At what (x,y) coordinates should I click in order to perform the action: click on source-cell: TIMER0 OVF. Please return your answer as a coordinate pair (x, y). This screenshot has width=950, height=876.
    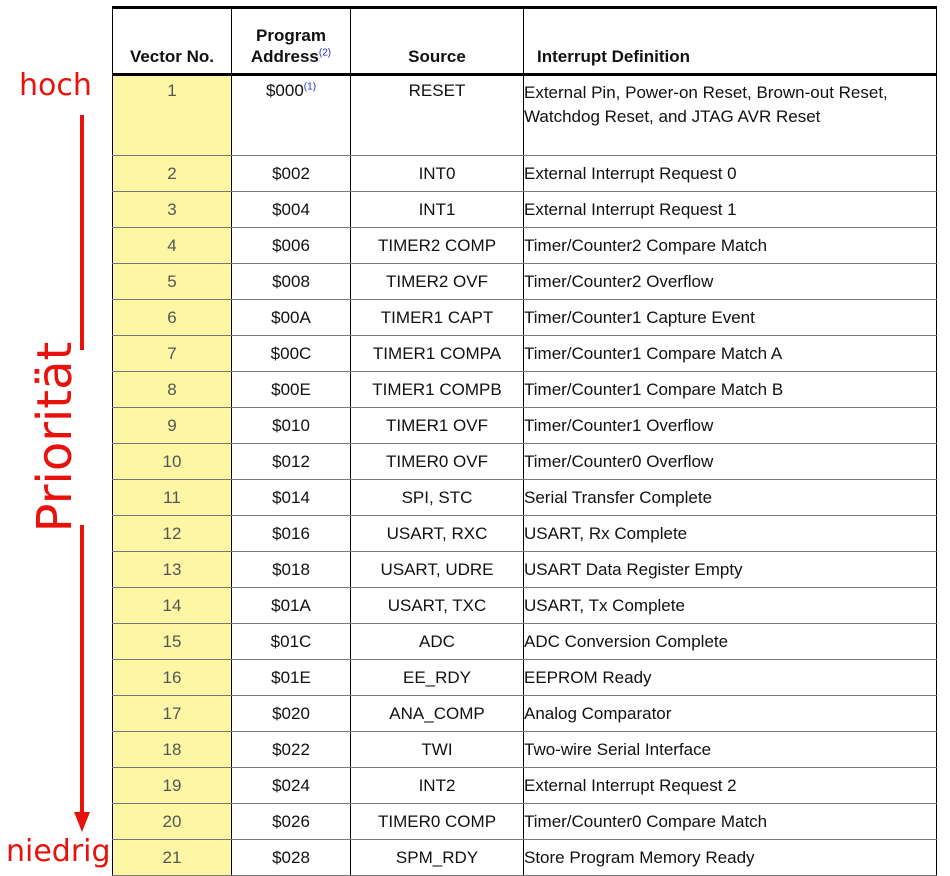
    Looking at the image, I should click on (437, 461).